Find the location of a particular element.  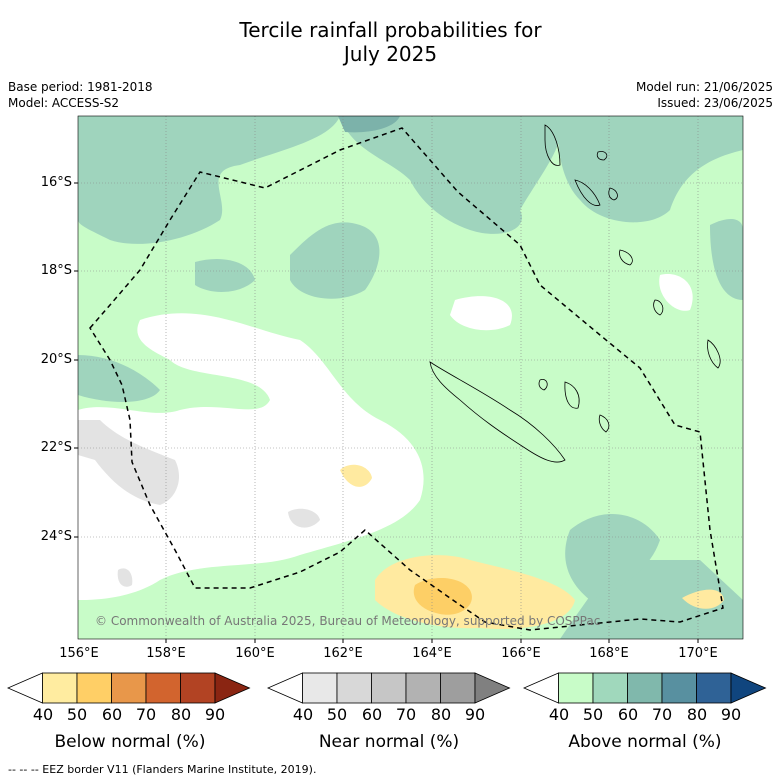

below-normal-60-south is located at coordinates (442, 596).